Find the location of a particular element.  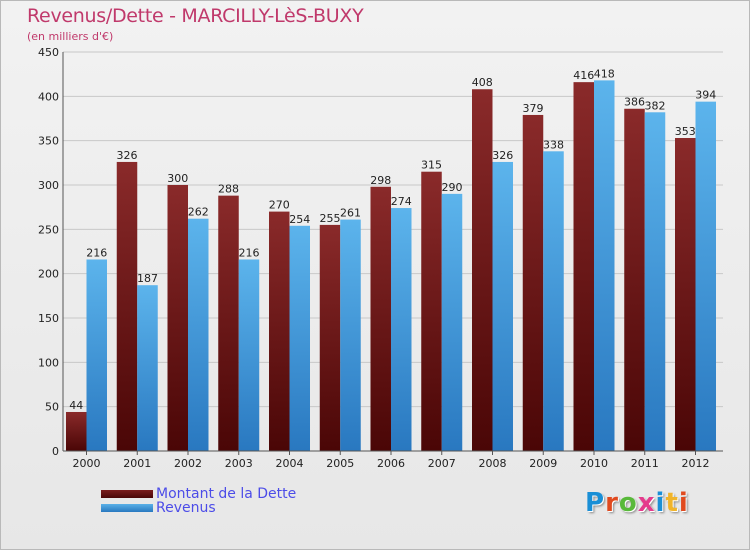

y-tick-label: 250 is located at coordinates (48, 229).